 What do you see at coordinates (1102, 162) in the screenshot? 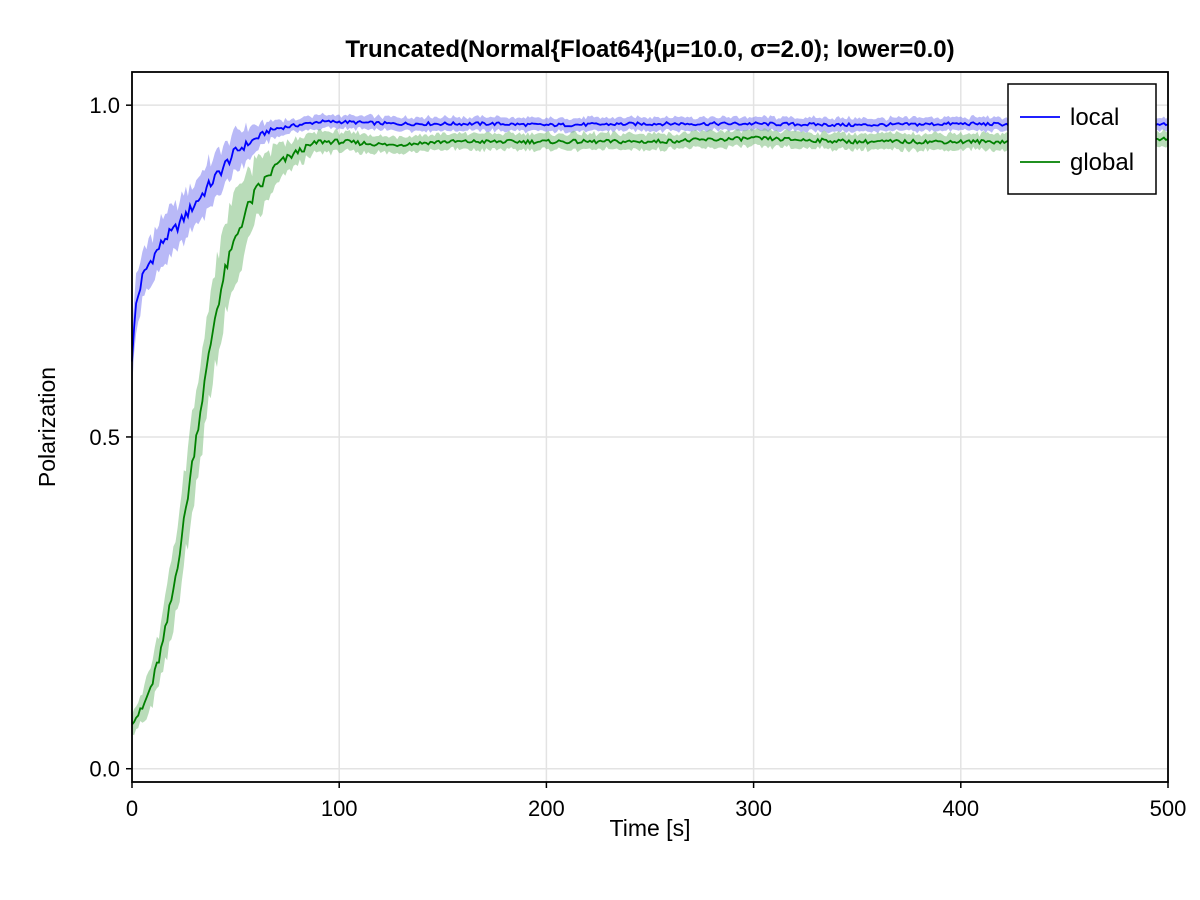
I see `legend-label-global: global` at bounding box center [1102, 162].